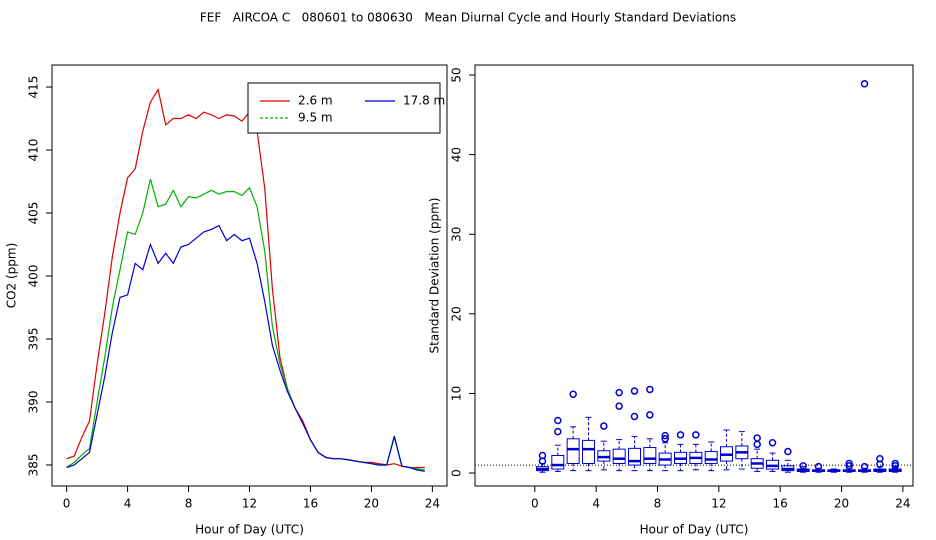 Image resolution: width=936 pixels, height=540 pixels. What do you see at coordinates (34, 402) in the screenshot?
I see `y-tick-label: 390` at bounding box center [34, 402].